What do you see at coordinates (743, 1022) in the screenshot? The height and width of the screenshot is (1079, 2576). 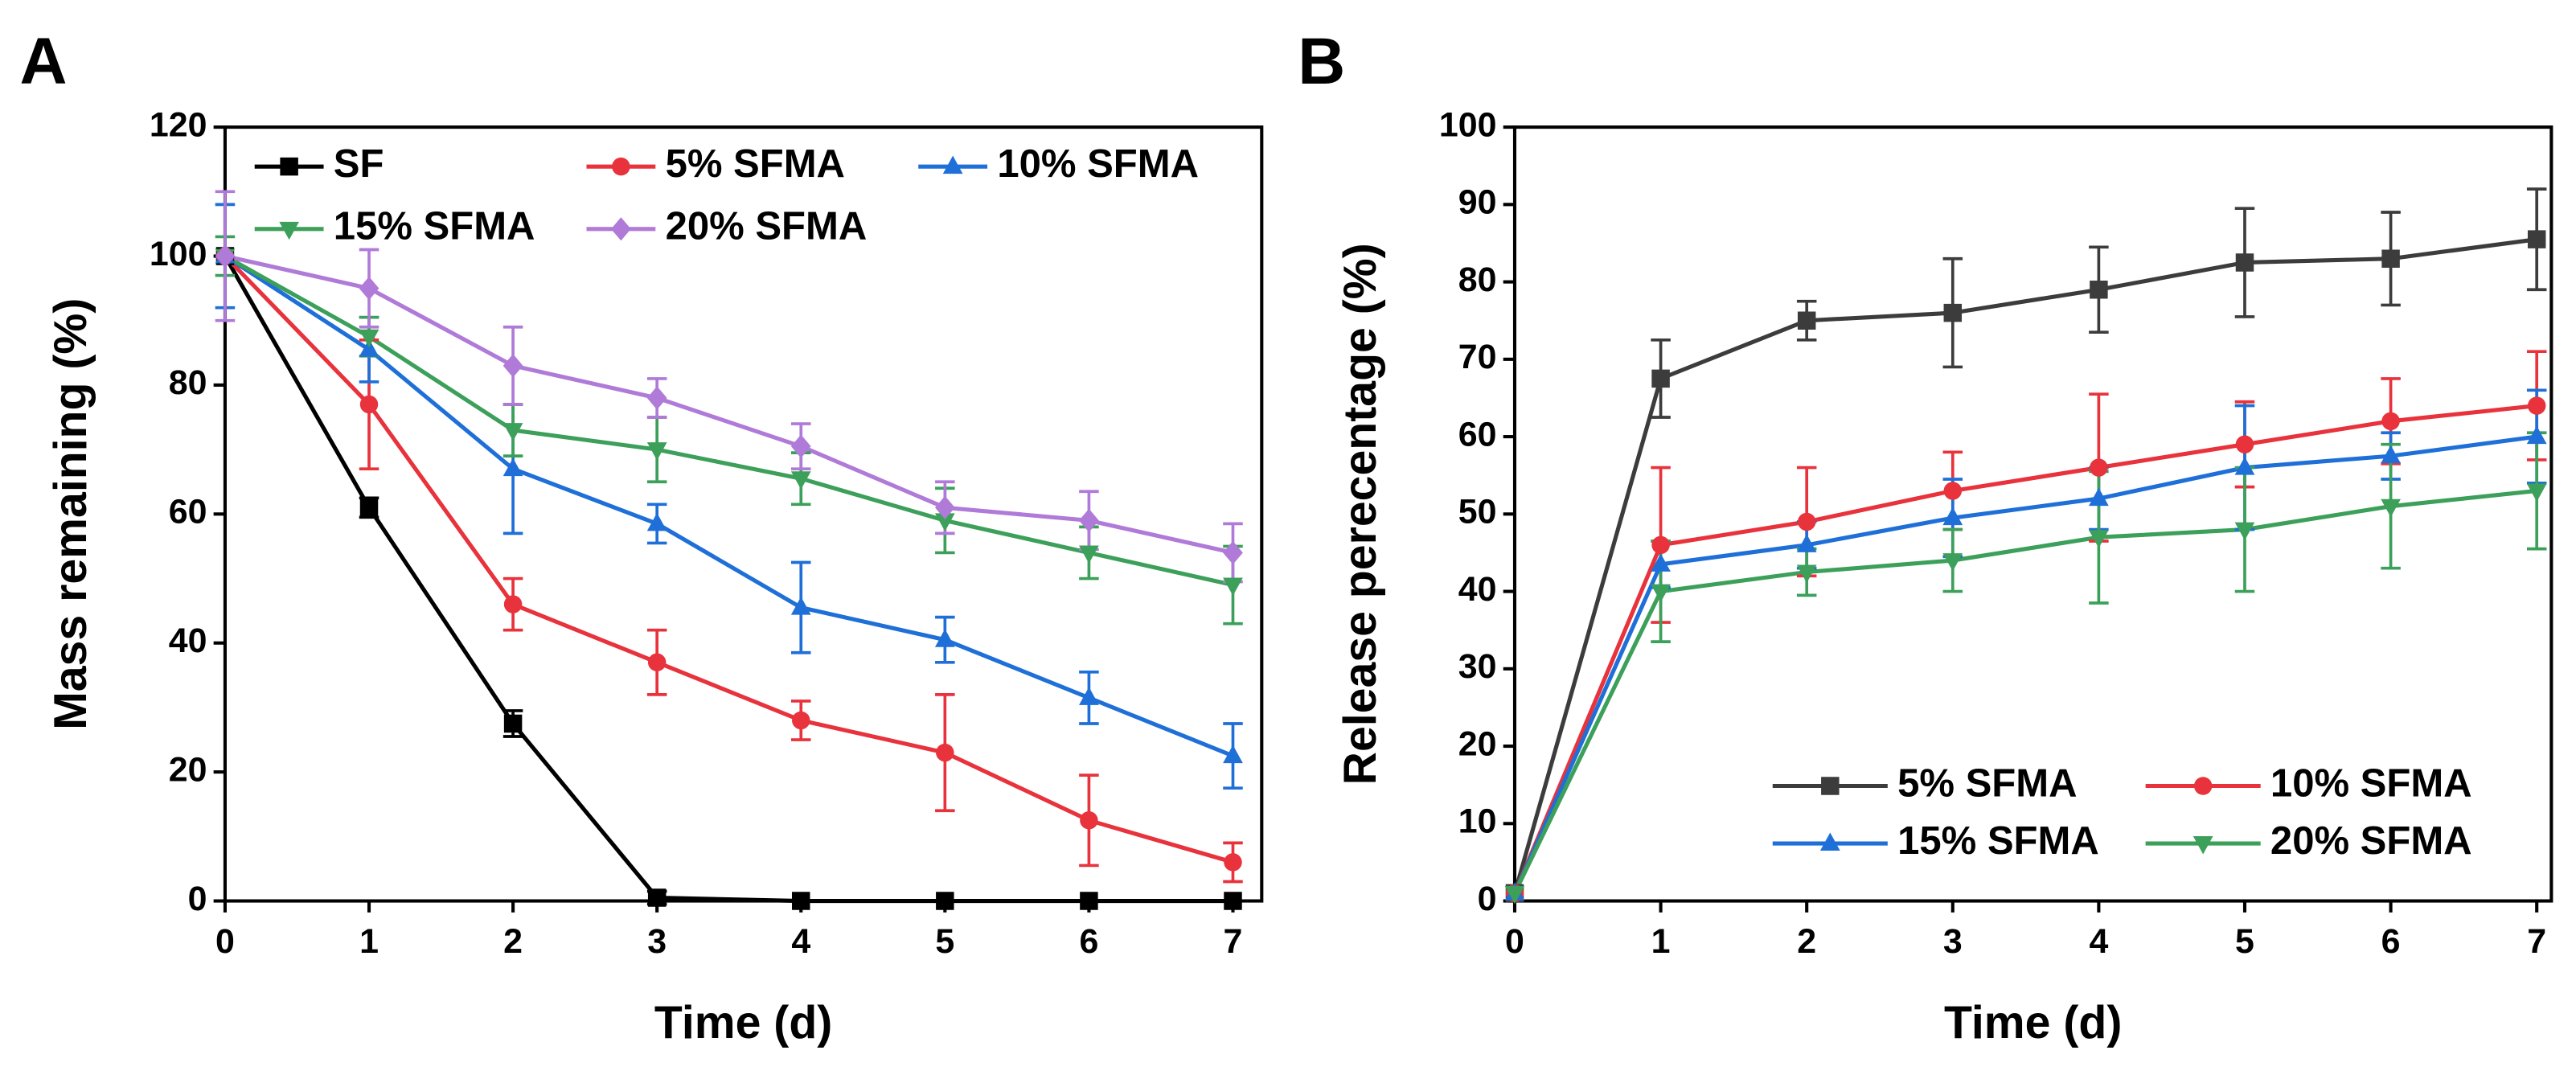 I see `x-axis-title: Time (d)` at bounding box center [743, 1022].